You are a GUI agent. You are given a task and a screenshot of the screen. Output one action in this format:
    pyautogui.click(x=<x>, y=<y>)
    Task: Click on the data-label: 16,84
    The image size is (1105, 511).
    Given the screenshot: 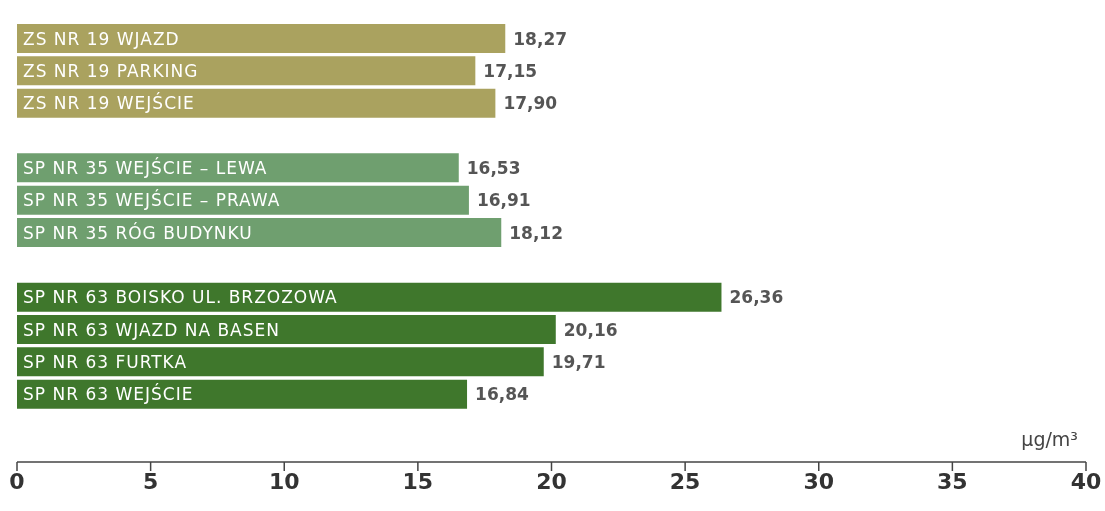 What is the action you would take?
    pyautogui.click(x=502, y=394)
    